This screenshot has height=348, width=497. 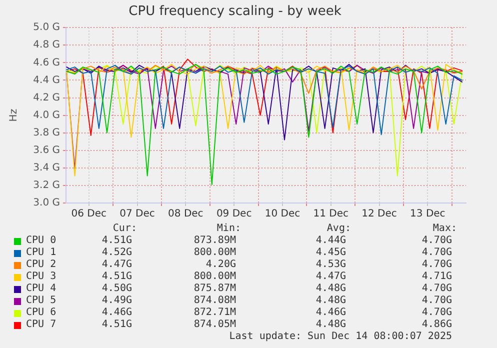 I want to click on x-tick-label: 06 Dec, so click(x=88, y=214).